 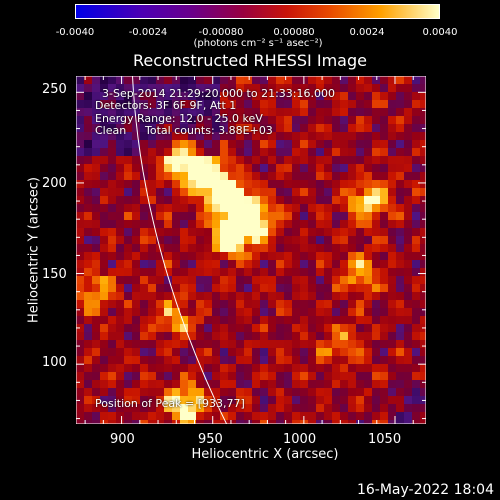 I want to click on colorbar-units: (photons cm⁻² s⁻¹ asec⁻²), so click(x=258, y=43).